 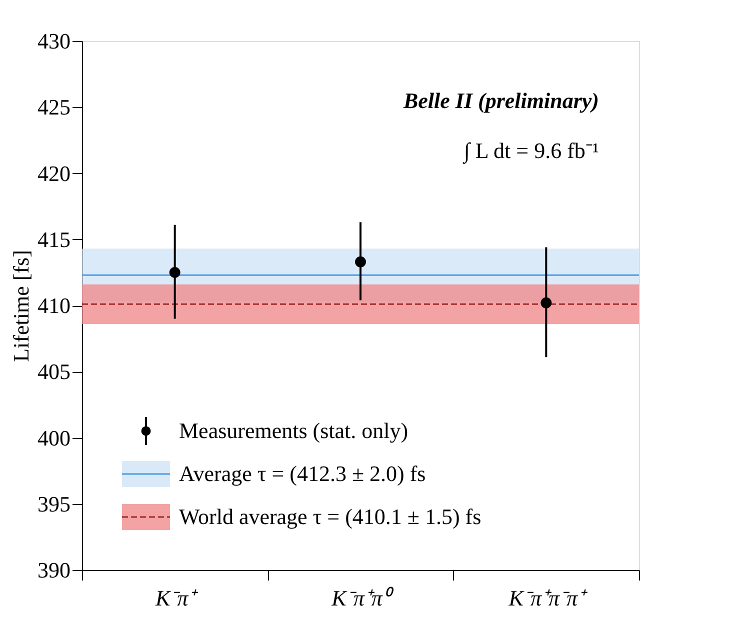 I want to click on y-tick-label: 425, so click(x=54, y=107).